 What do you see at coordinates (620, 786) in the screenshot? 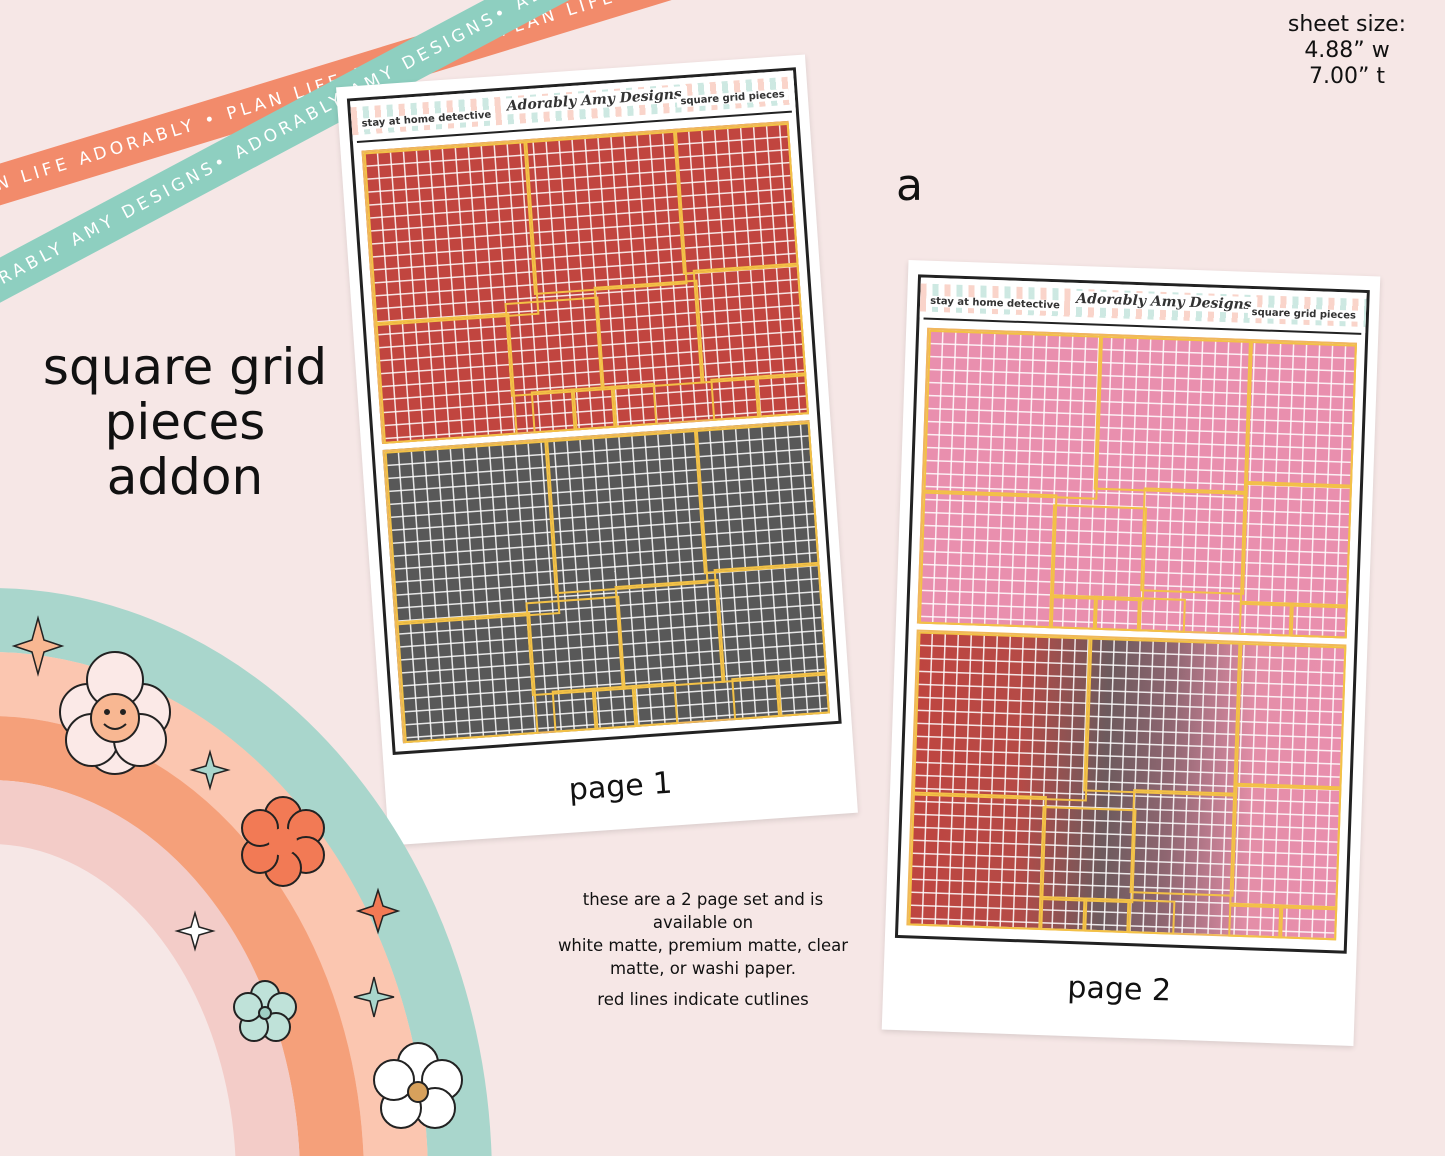
I see `page-label: page 1` at bounding box center [620, 786].